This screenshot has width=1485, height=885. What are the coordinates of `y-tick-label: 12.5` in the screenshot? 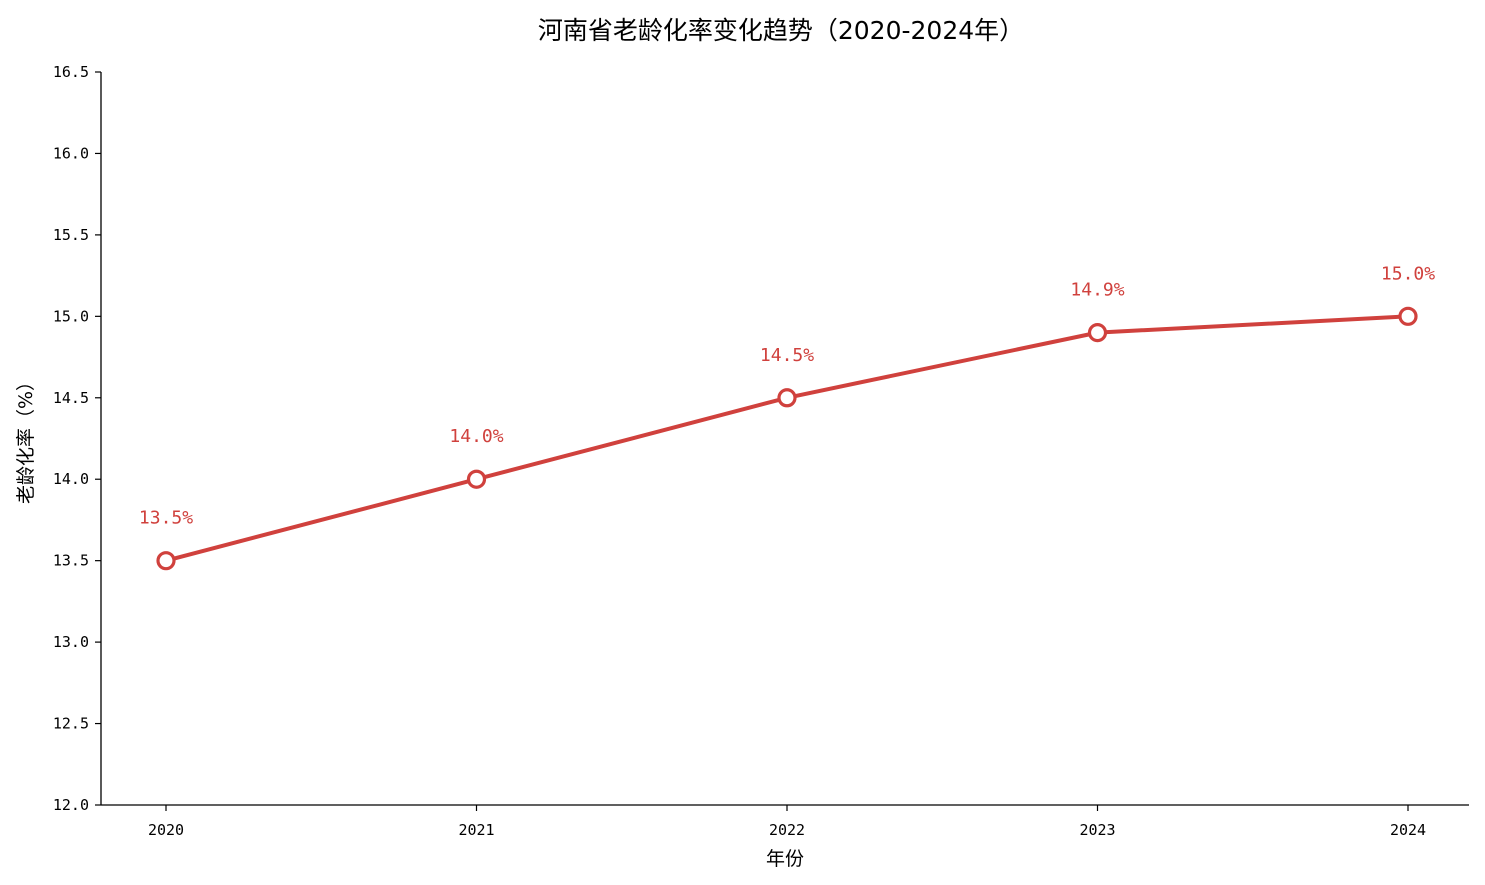 It's located at (71, 724).